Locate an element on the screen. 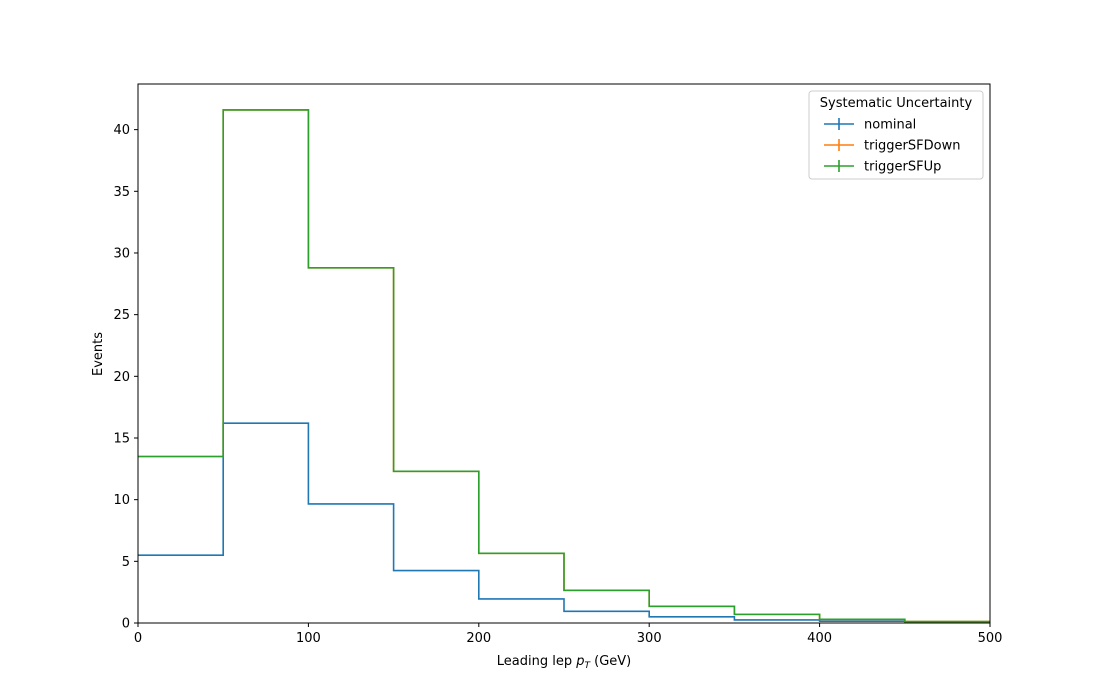 Image resolution: width=1100 pixels, height=700 pixels. x-axis: 0 100 200 300 400 500 is located at coordinates (568, 634).